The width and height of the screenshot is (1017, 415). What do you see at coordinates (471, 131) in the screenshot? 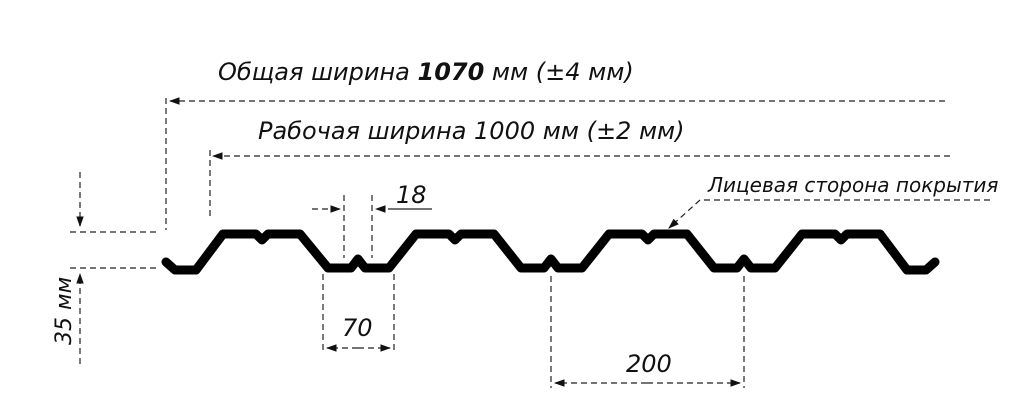
I see `working-width-label: Рабочая ширина 1000 мм (±2 мм)` at bounding box center [471, 131].